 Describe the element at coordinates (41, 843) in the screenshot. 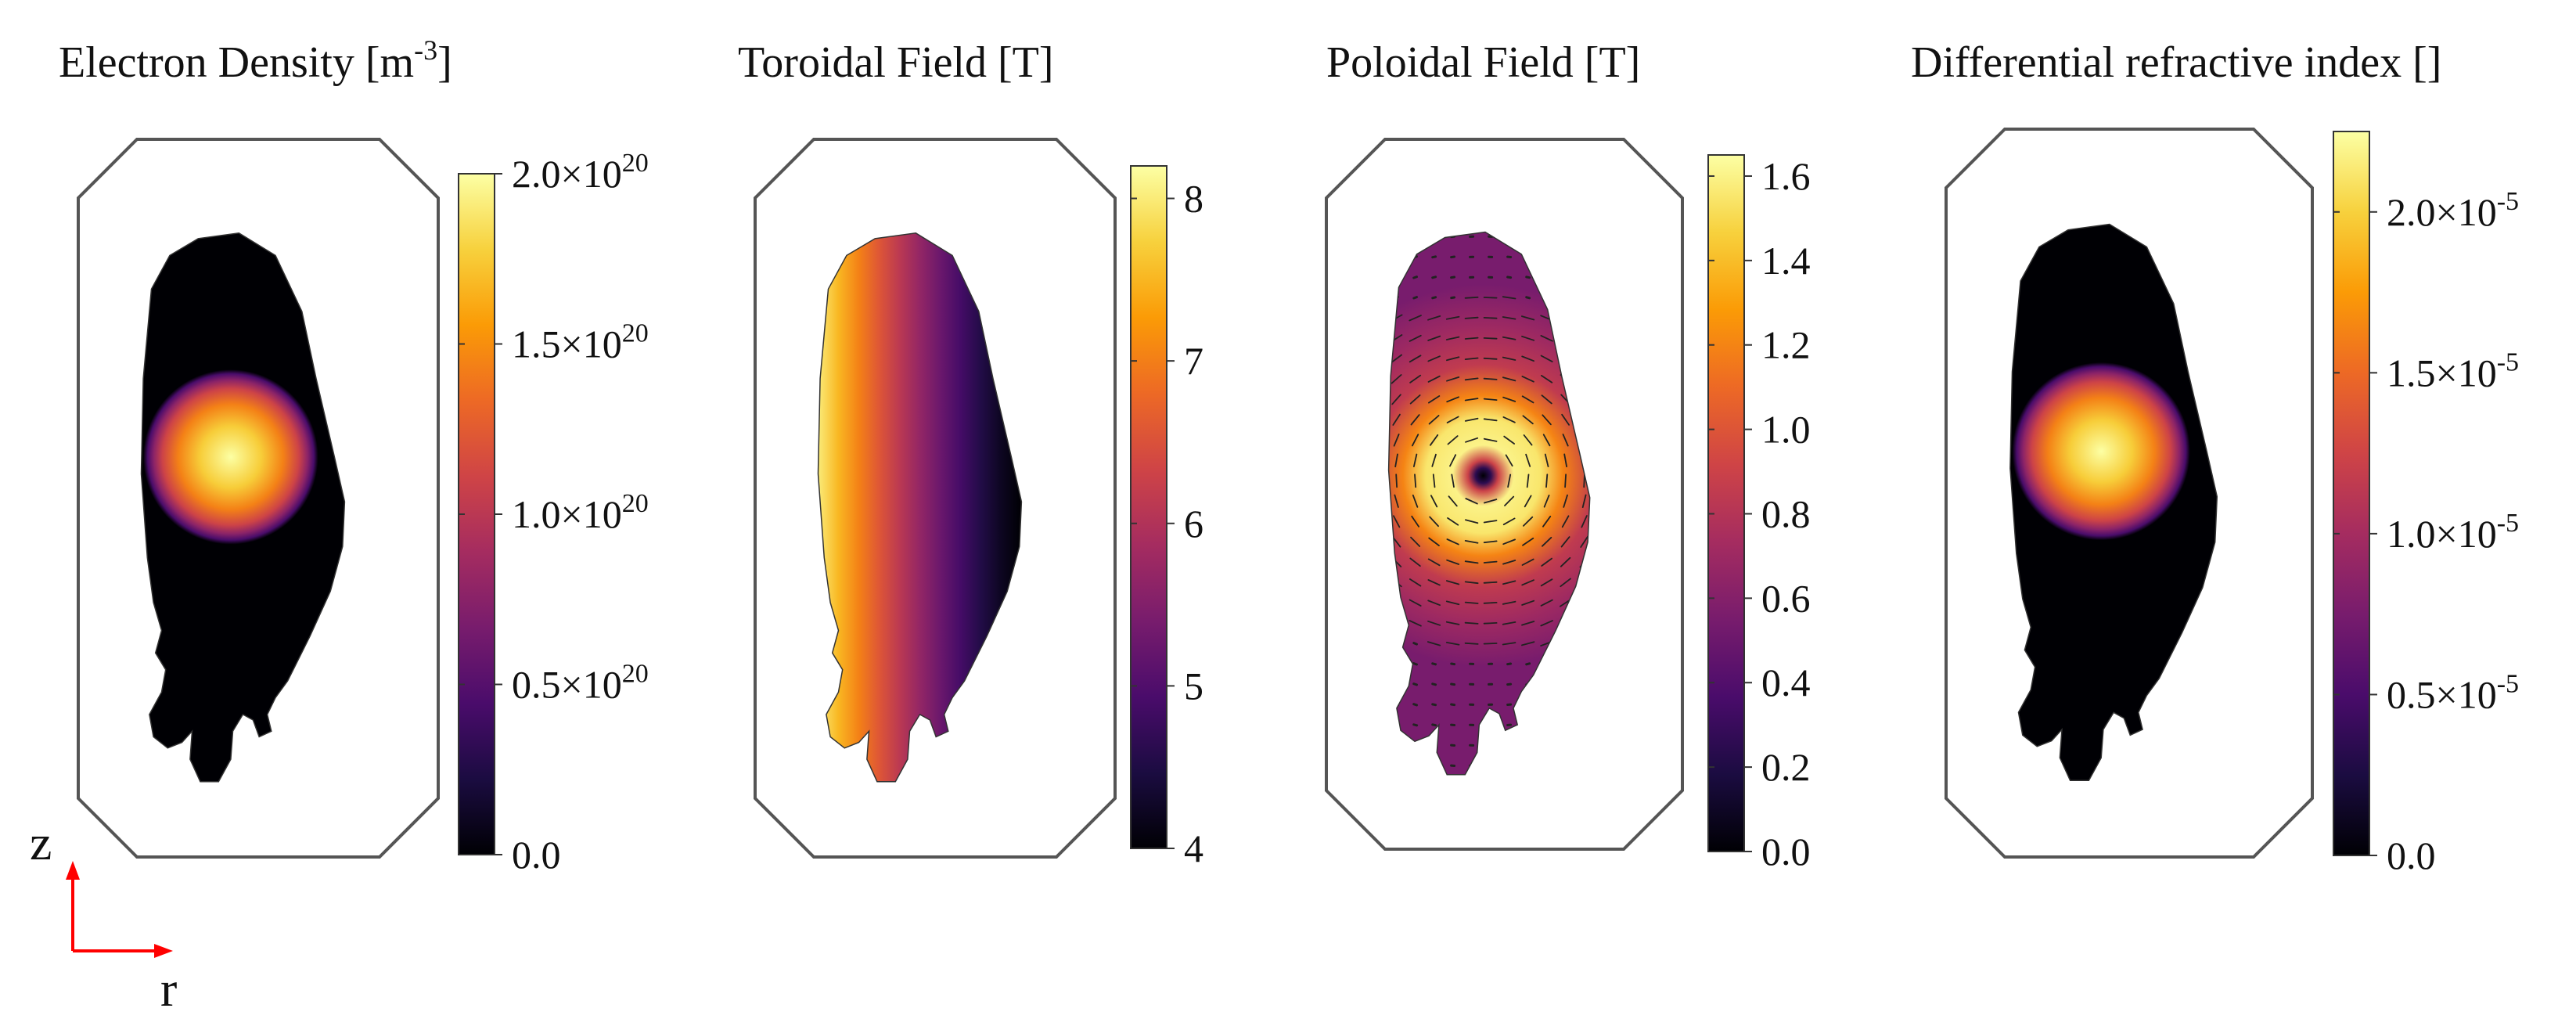

I see `z-axis-label: z` at that location.